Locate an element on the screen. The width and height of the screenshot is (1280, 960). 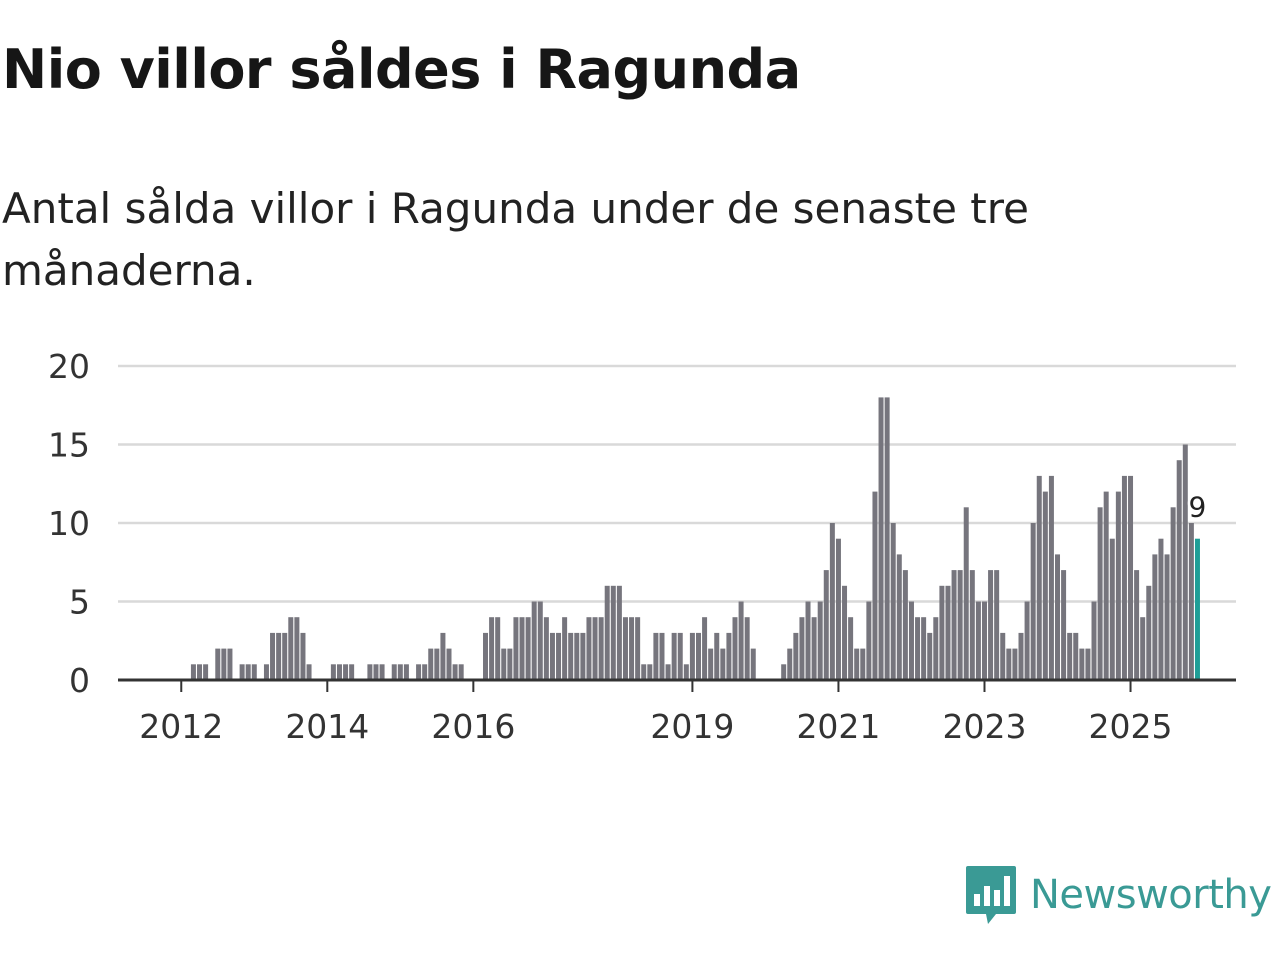
x-tick-label: 2014 is located at coordinates (327, 726).